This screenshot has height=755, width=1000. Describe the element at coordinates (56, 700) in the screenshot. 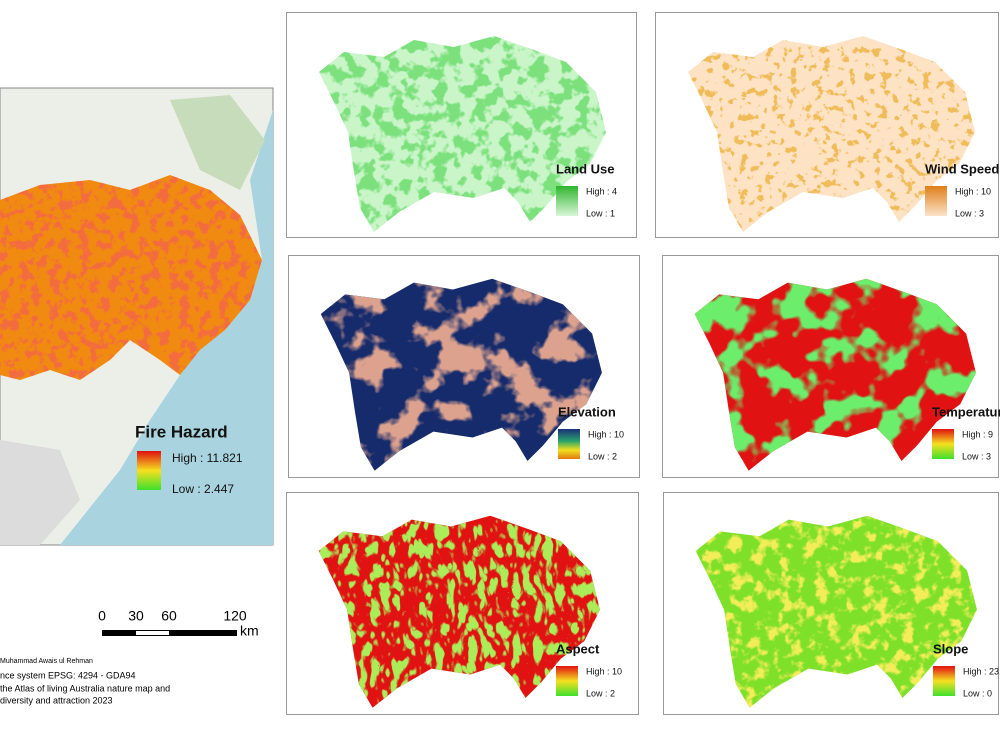

I see `credit-line: diversity and attraction 2023` at that location.